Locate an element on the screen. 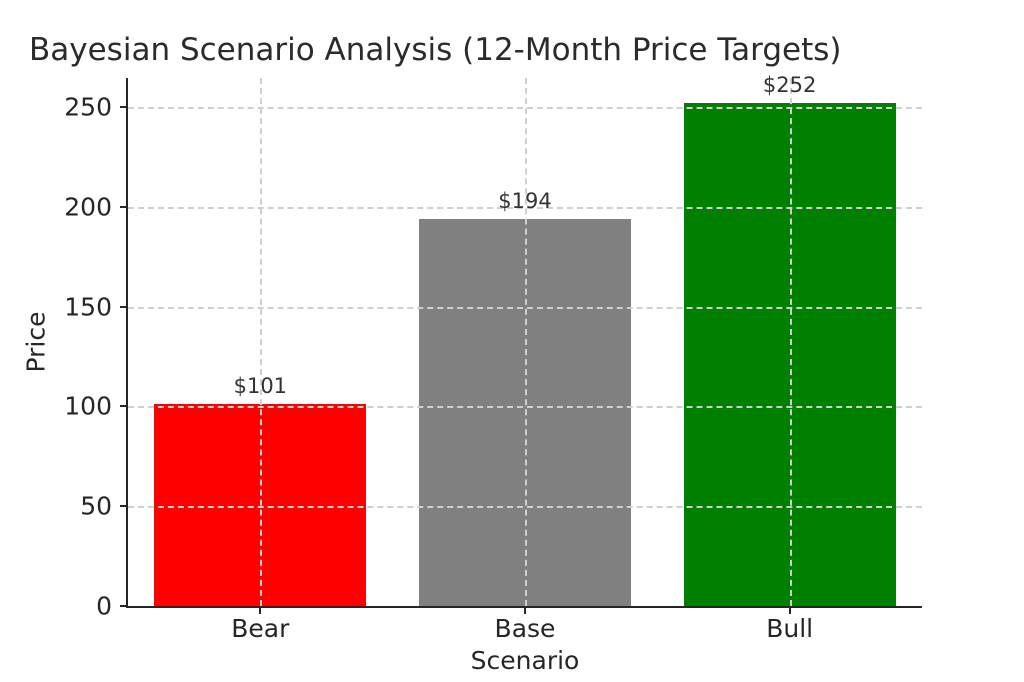 Image resolution: width=1024 pixels, height=682 pixels. y-tick-label-200: 200 is located at coordinates (88, 207).